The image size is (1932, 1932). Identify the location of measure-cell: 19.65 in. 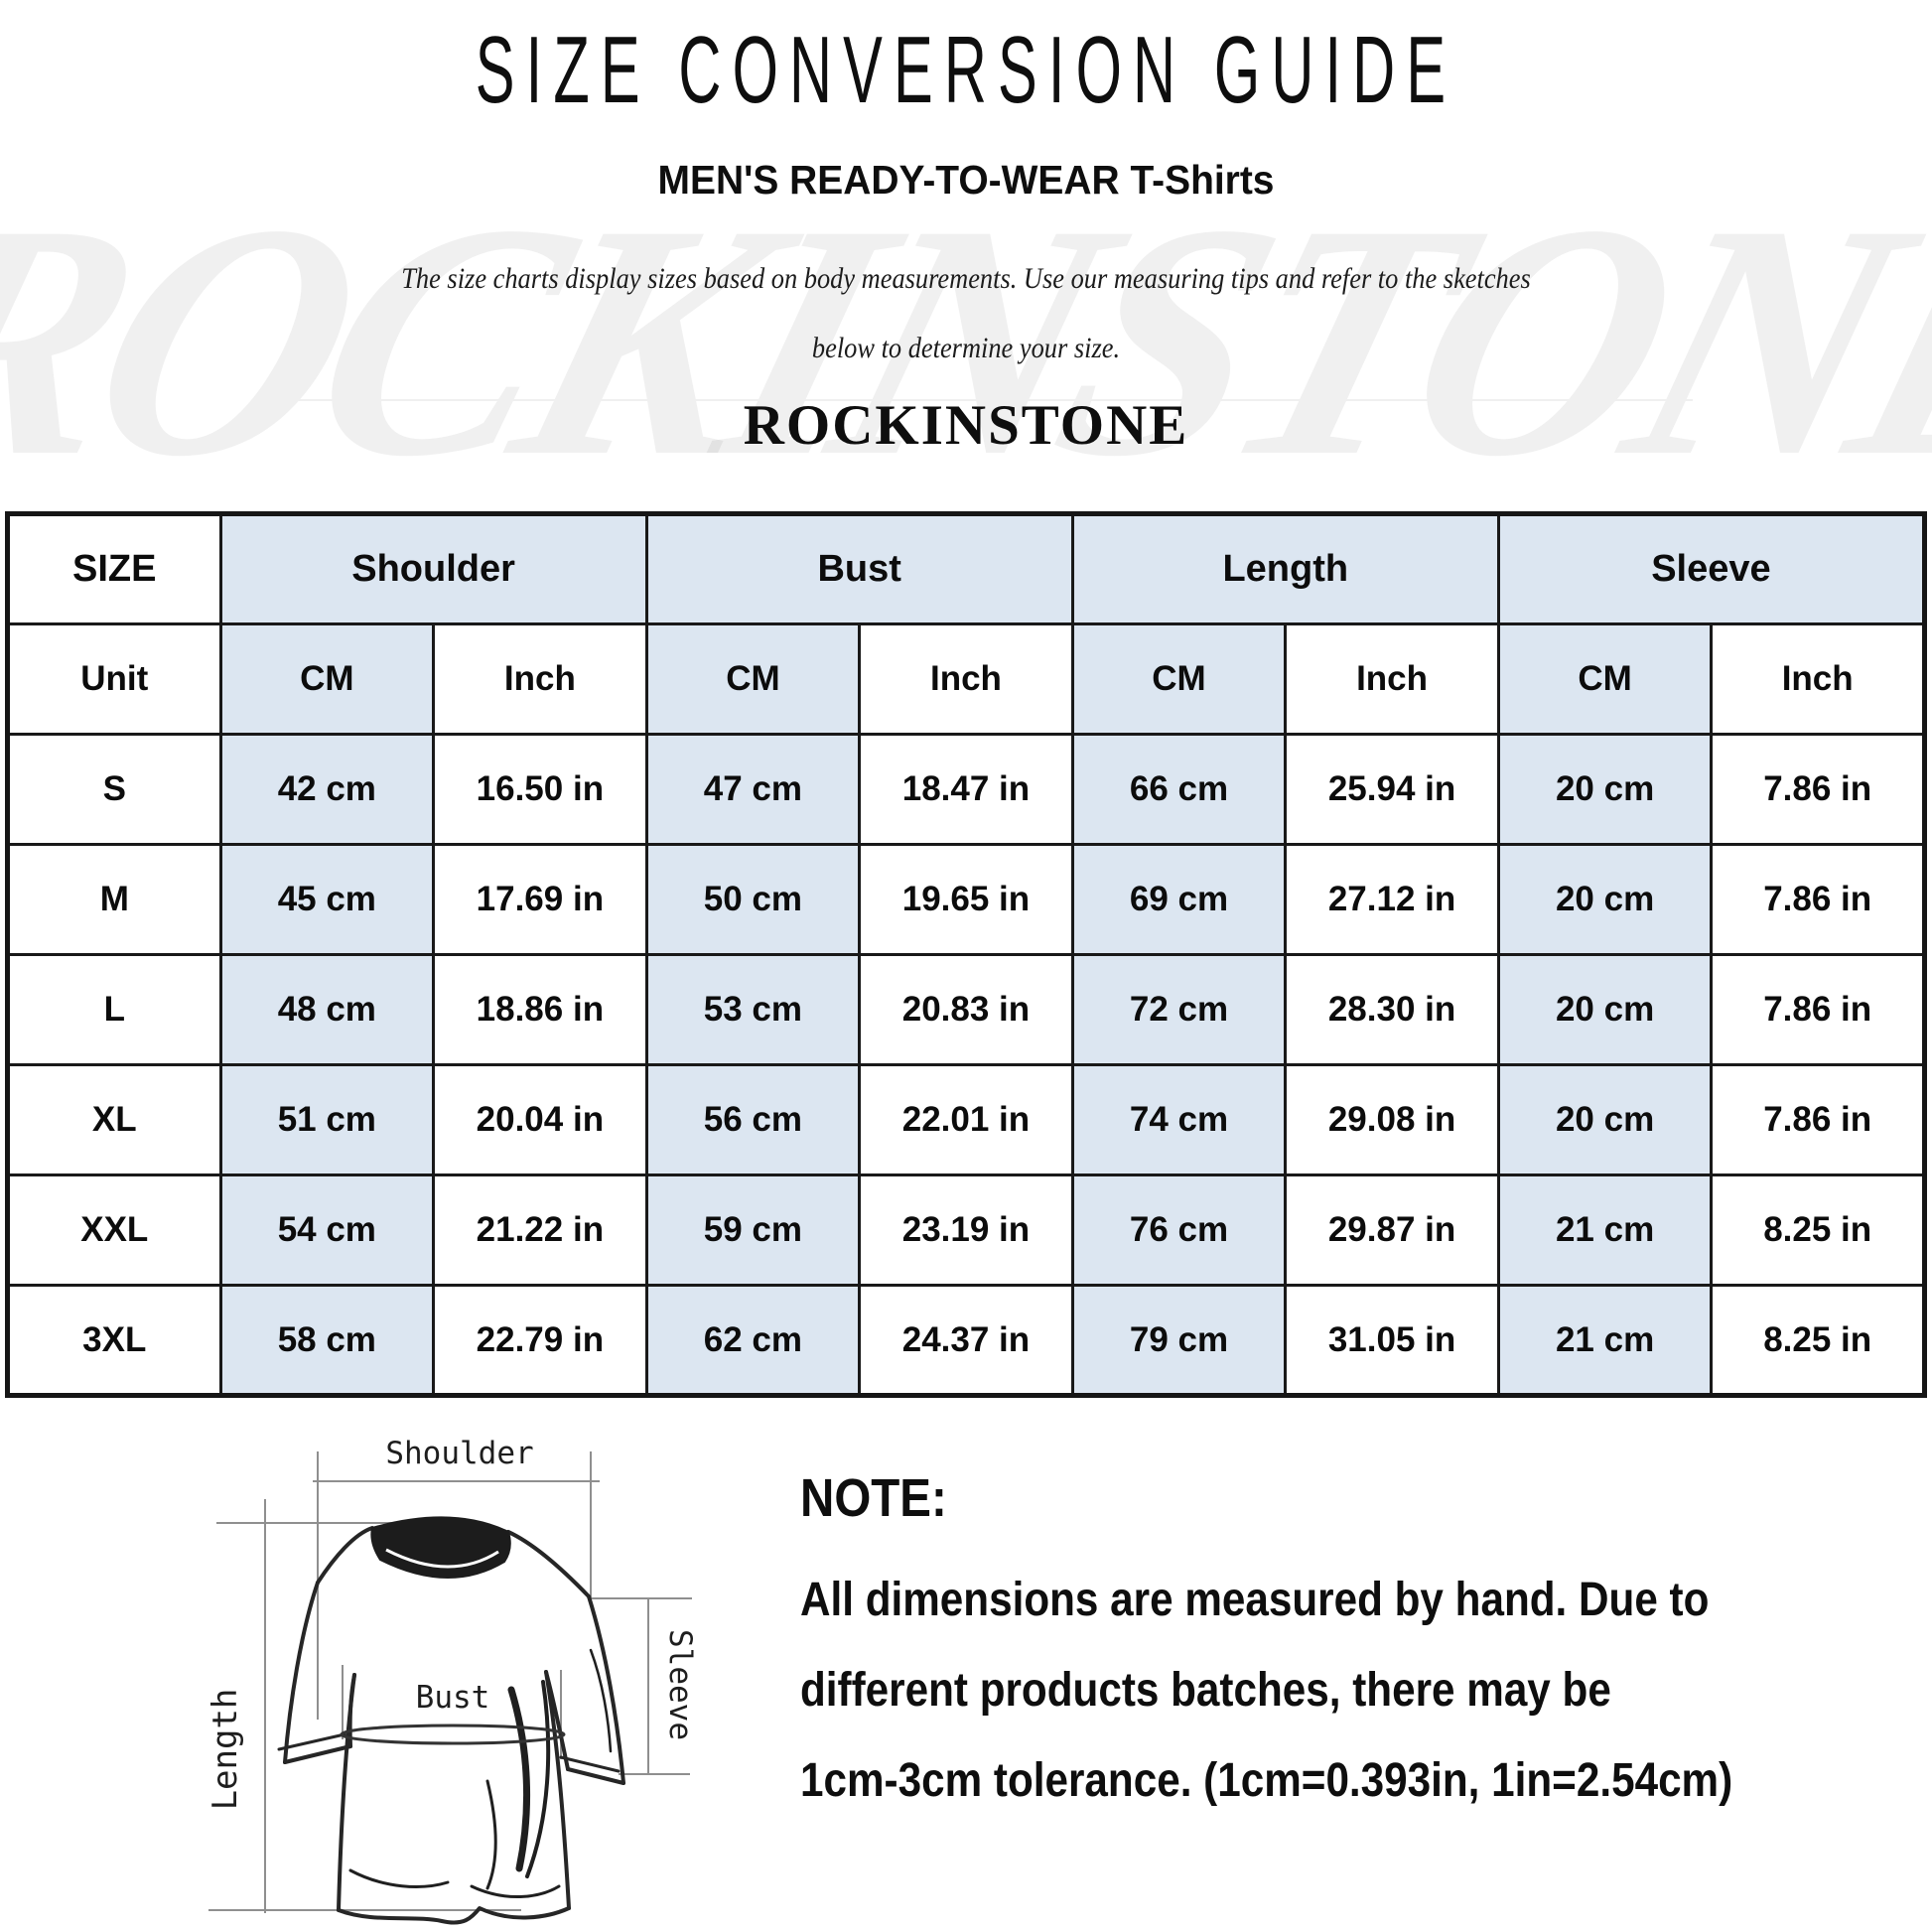
(966, 899).